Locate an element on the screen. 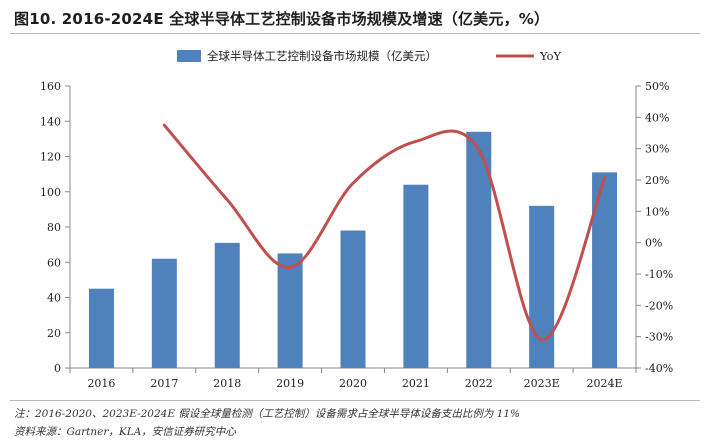  bar-2016 is located at coordinates (101, 328).